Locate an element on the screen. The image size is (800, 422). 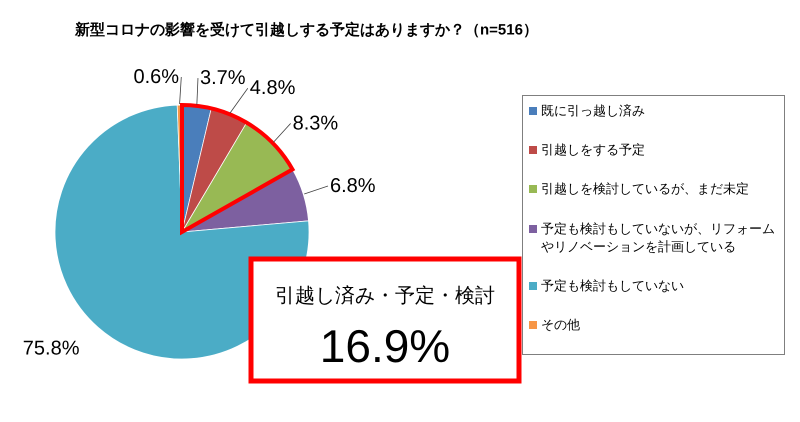
data-label: 6.8% is located at coordinates (353, 185).